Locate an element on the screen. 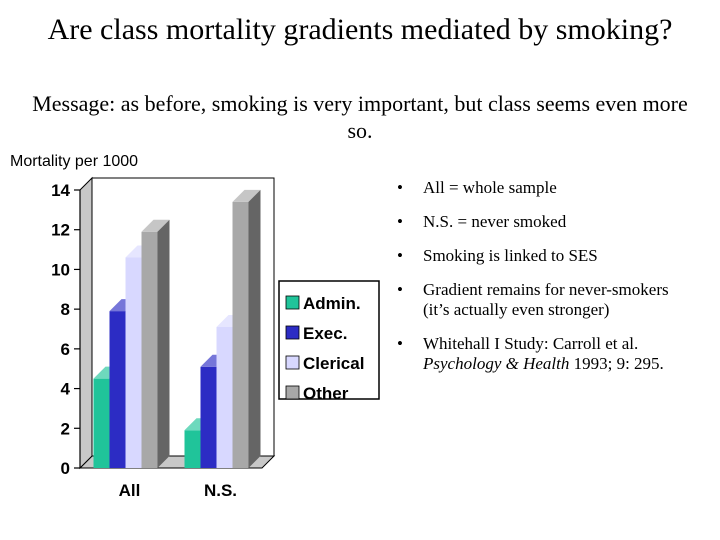 Image resolution: width=720 pixels, height=540 pixels. bar-exec-ns is located at coordinates (208, 417).